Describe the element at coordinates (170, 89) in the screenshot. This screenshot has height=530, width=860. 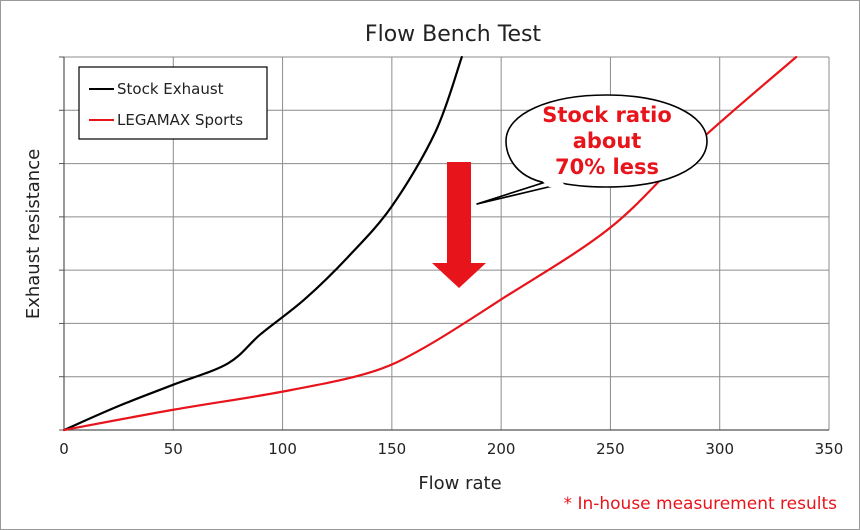
I see `legend-label-stock: Stock Exhaust` at that location.